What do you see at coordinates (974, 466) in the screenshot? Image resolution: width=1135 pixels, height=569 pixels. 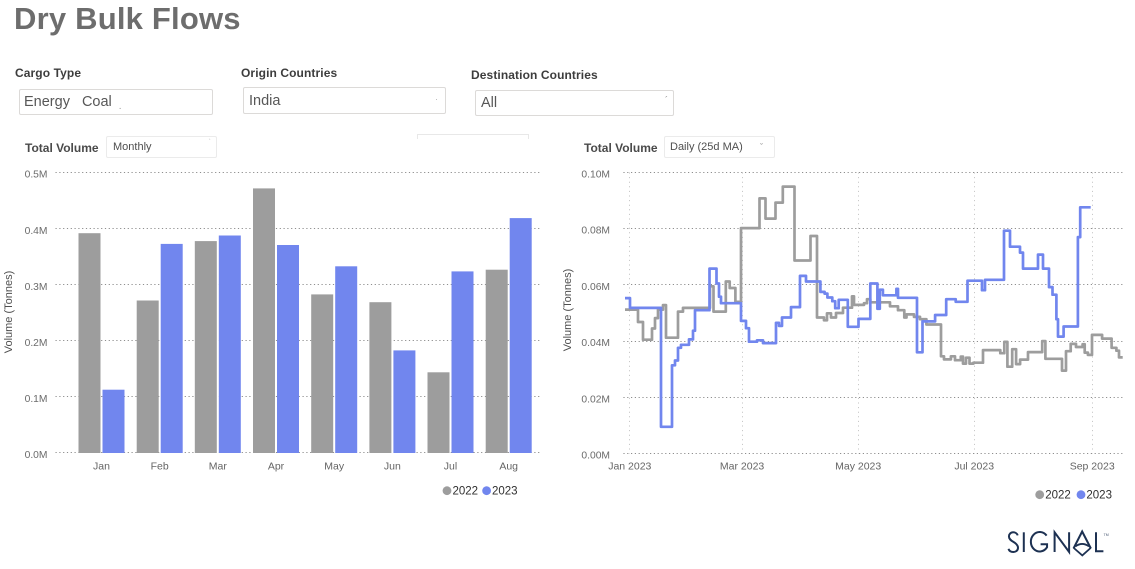 I see `svg-text: Jul 2023` at bounding box center [974, 466].